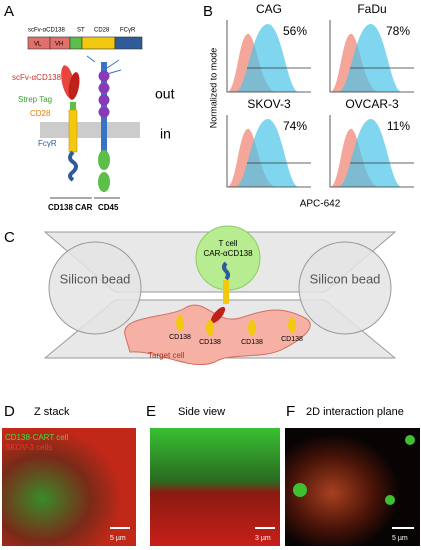 This screenshot has height=550, width=421. Describe the element at coordinates (128, 43) in the screenshot. I see `fcr-segment` at that location.